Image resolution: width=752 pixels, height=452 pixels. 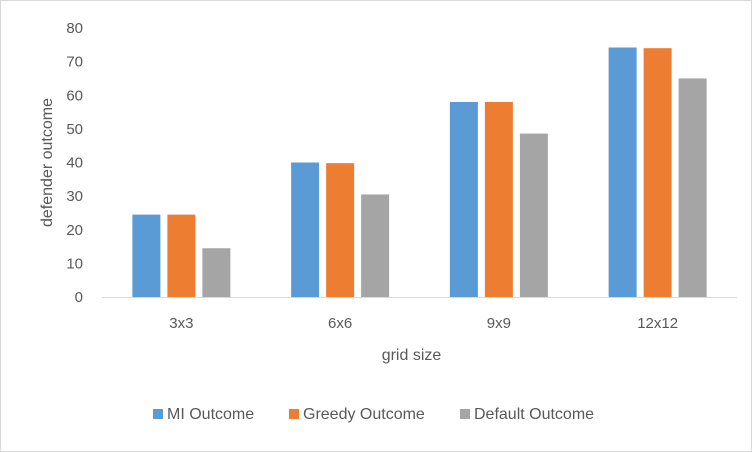 I want to click on y-tick-label: 50, so click(x=74, y=129).